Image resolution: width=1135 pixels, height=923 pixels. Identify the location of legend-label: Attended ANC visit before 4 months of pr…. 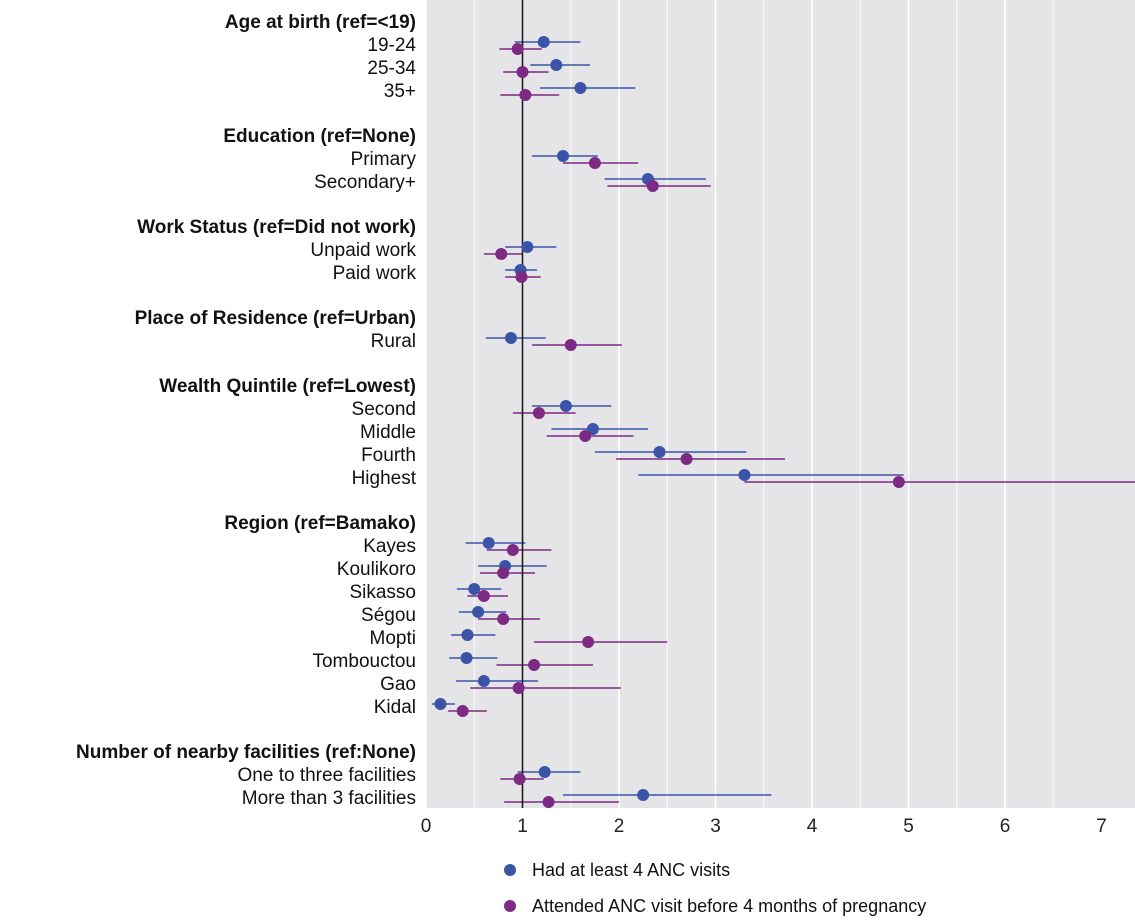
(729, 906).